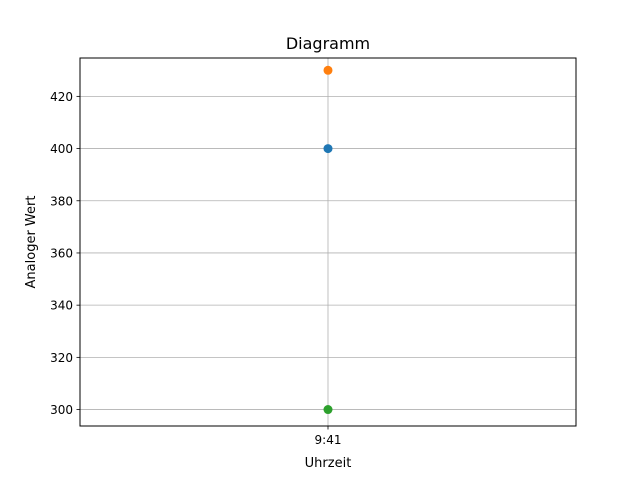  Describe the element at coordinates (31, 242) in the screenshot. I see `y-axis-label: Analoger Wert` at that location.